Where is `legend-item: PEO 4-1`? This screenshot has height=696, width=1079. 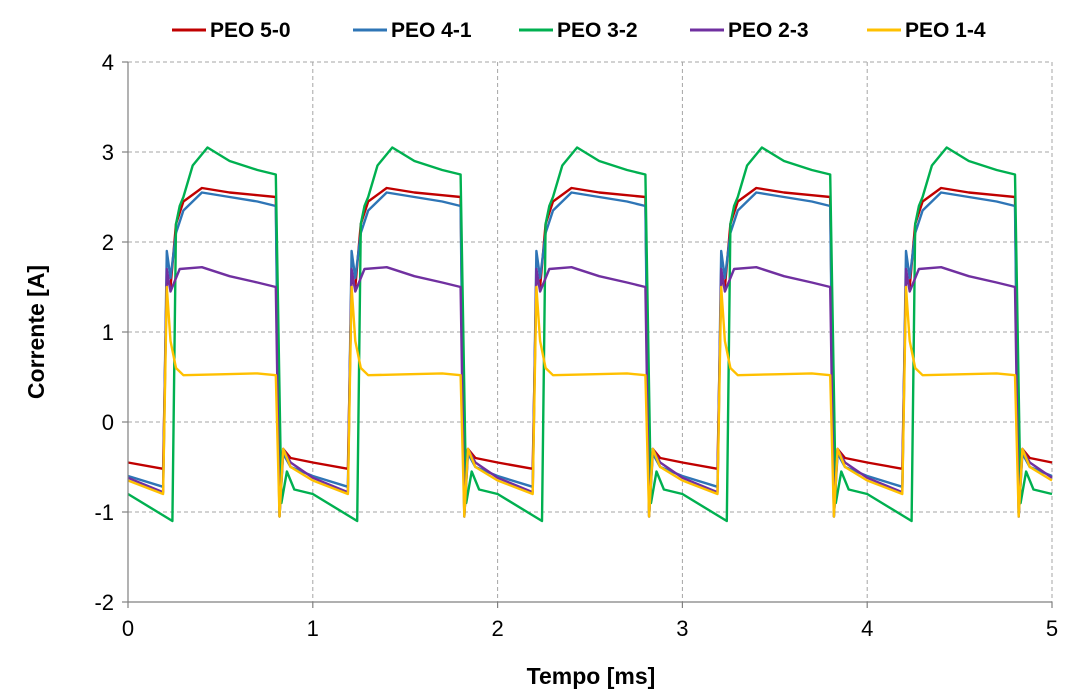
legend-item: PEO 4-1 is located at coordinates (412, 30).